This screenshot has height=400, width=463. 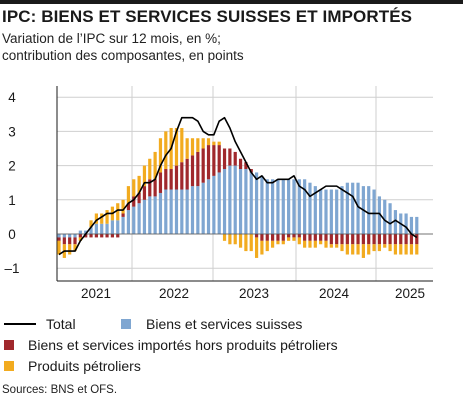 What do you see at coordinates (12, 200) in the screenshot?
I see `y-tick-label: 1` at bounding box center [12, 200].